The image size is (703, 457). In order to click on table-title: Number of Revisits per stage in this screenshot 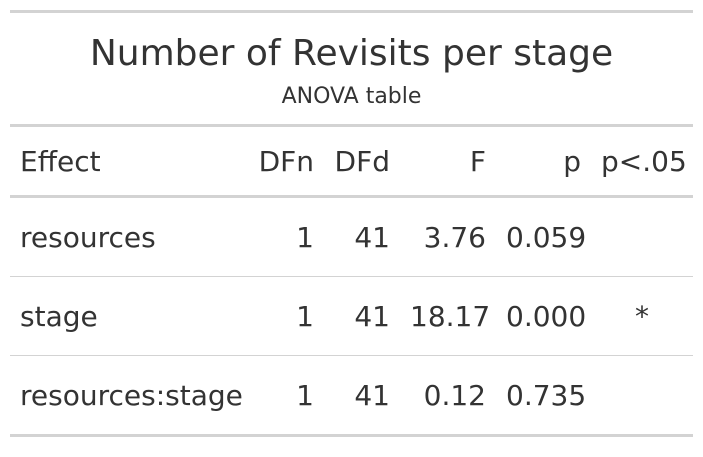, I will do `click(351, 53)`.